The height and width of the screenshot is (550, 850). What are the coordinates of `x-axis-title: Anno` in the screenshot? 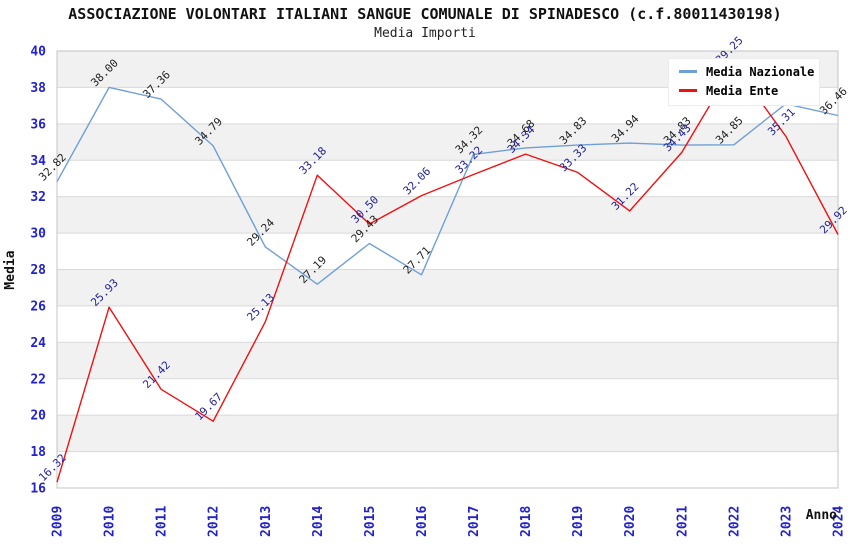 It's located at (821, 515).